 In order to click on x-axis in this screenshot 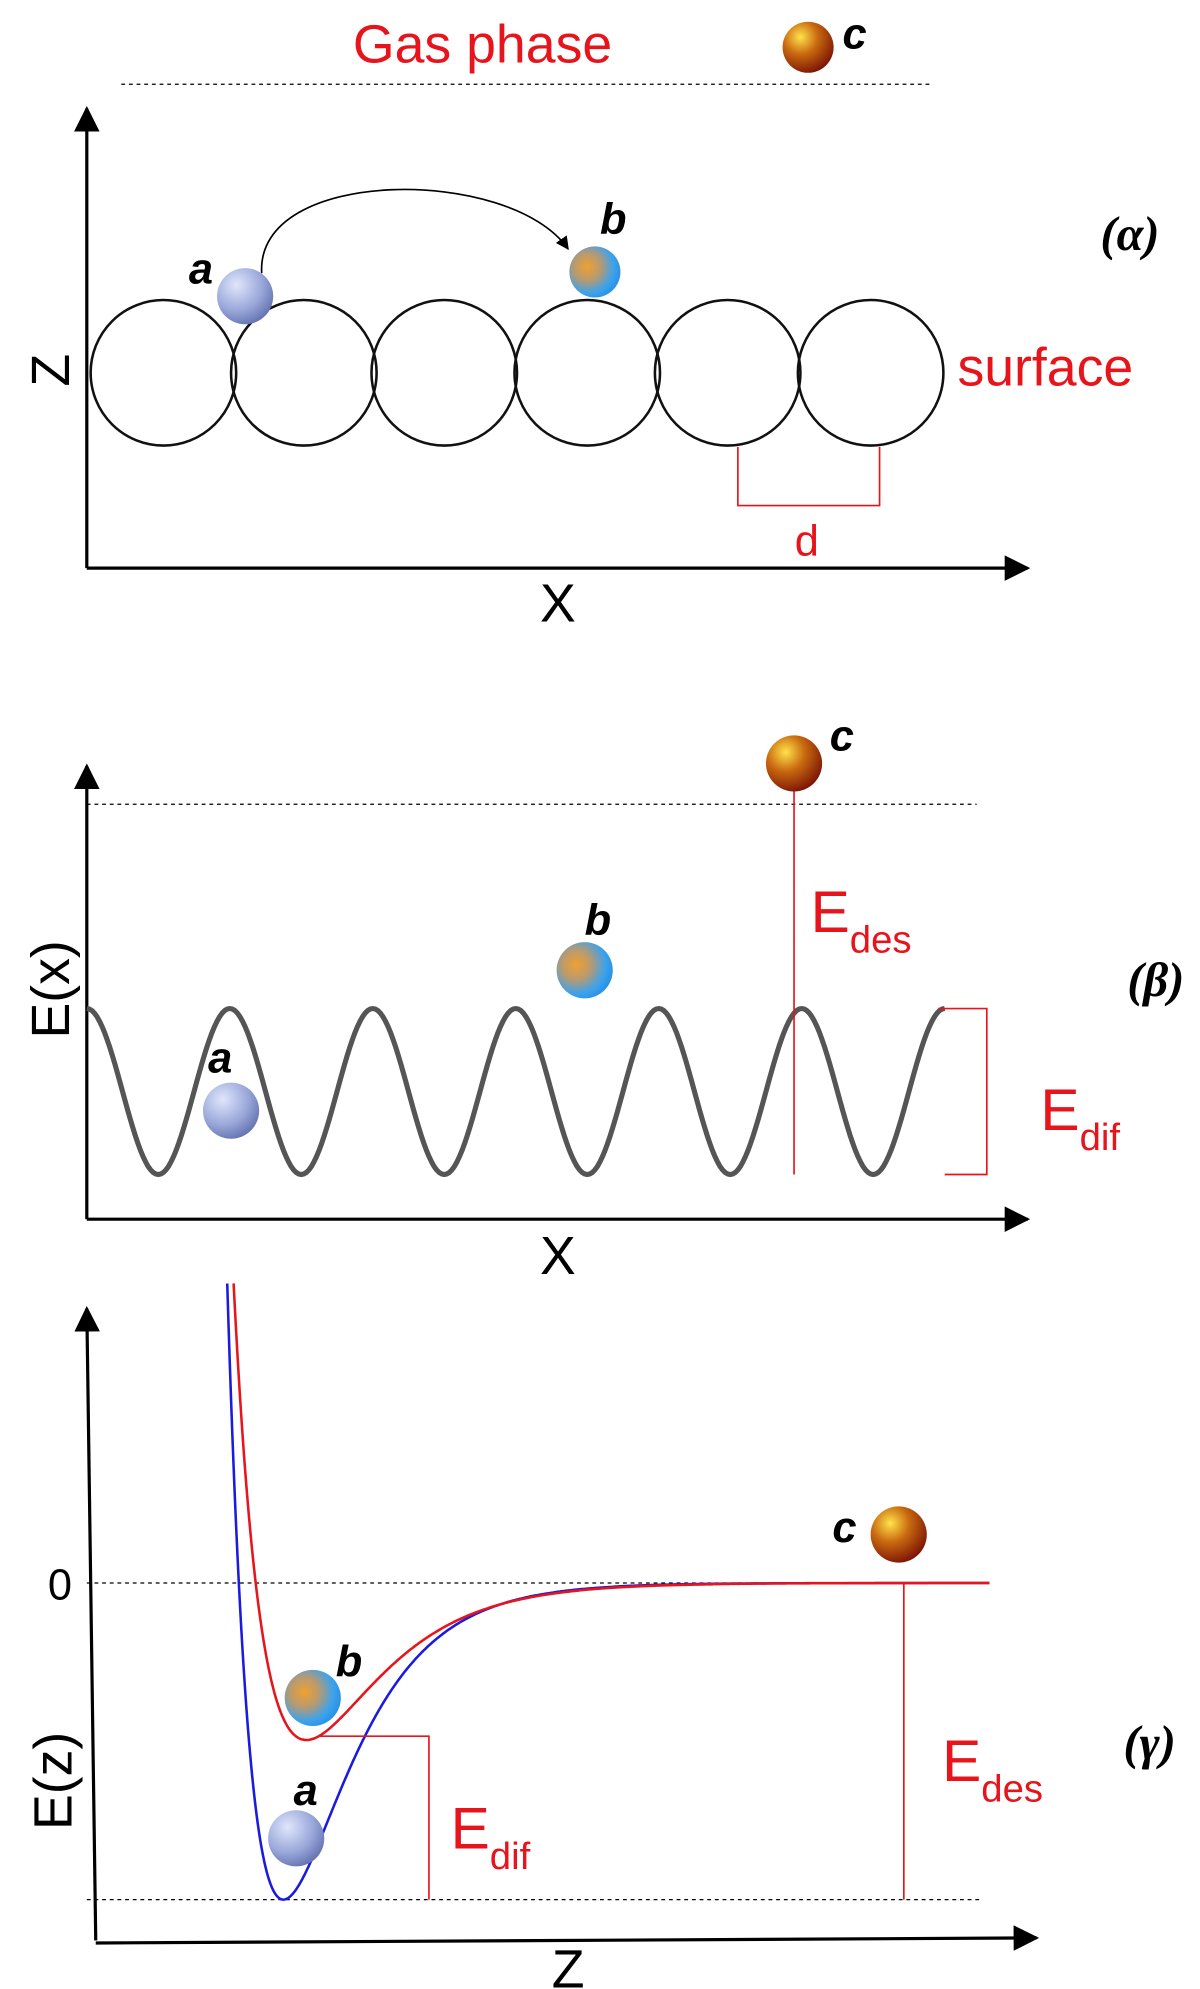, I will do `click(567, 1938)`.